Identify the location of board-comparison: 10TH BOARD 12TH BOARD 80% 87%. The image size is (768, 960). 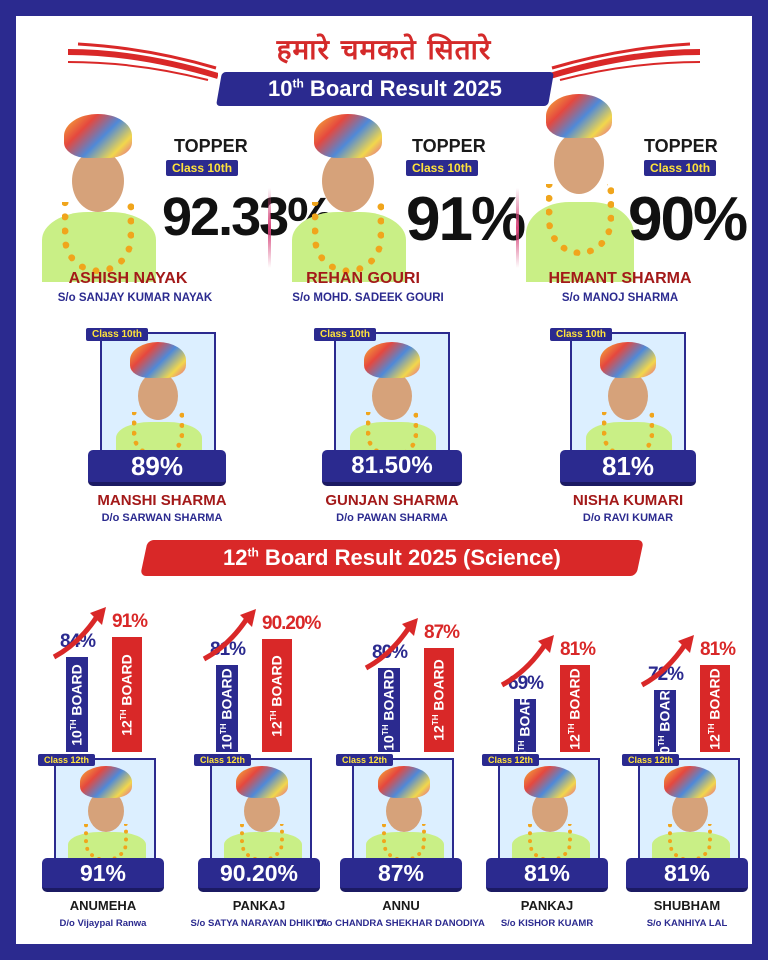
(432, 667).